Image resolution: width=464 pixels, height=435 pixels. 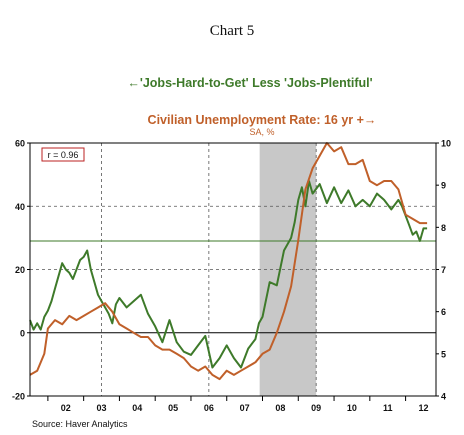 I want to click on source-note: Source: Haver Analytics, so click(x=80, y=424).